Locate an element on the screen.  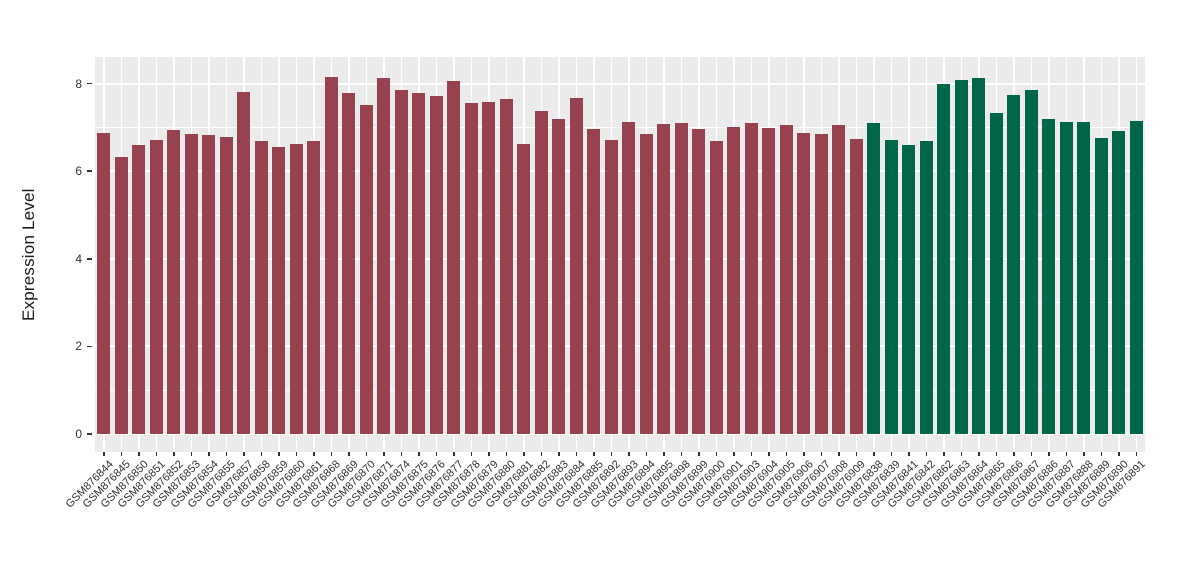
bar-GSM876888 is located at coordinates (1084, 278).